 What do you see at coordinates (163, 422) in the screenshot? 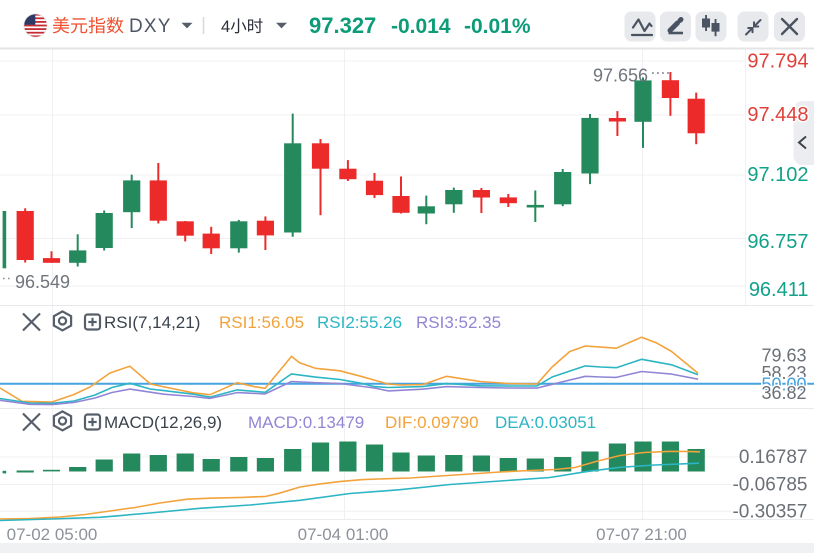
I see `svg-text: MACD(12,26,9)` at bounding box center [163, 422].